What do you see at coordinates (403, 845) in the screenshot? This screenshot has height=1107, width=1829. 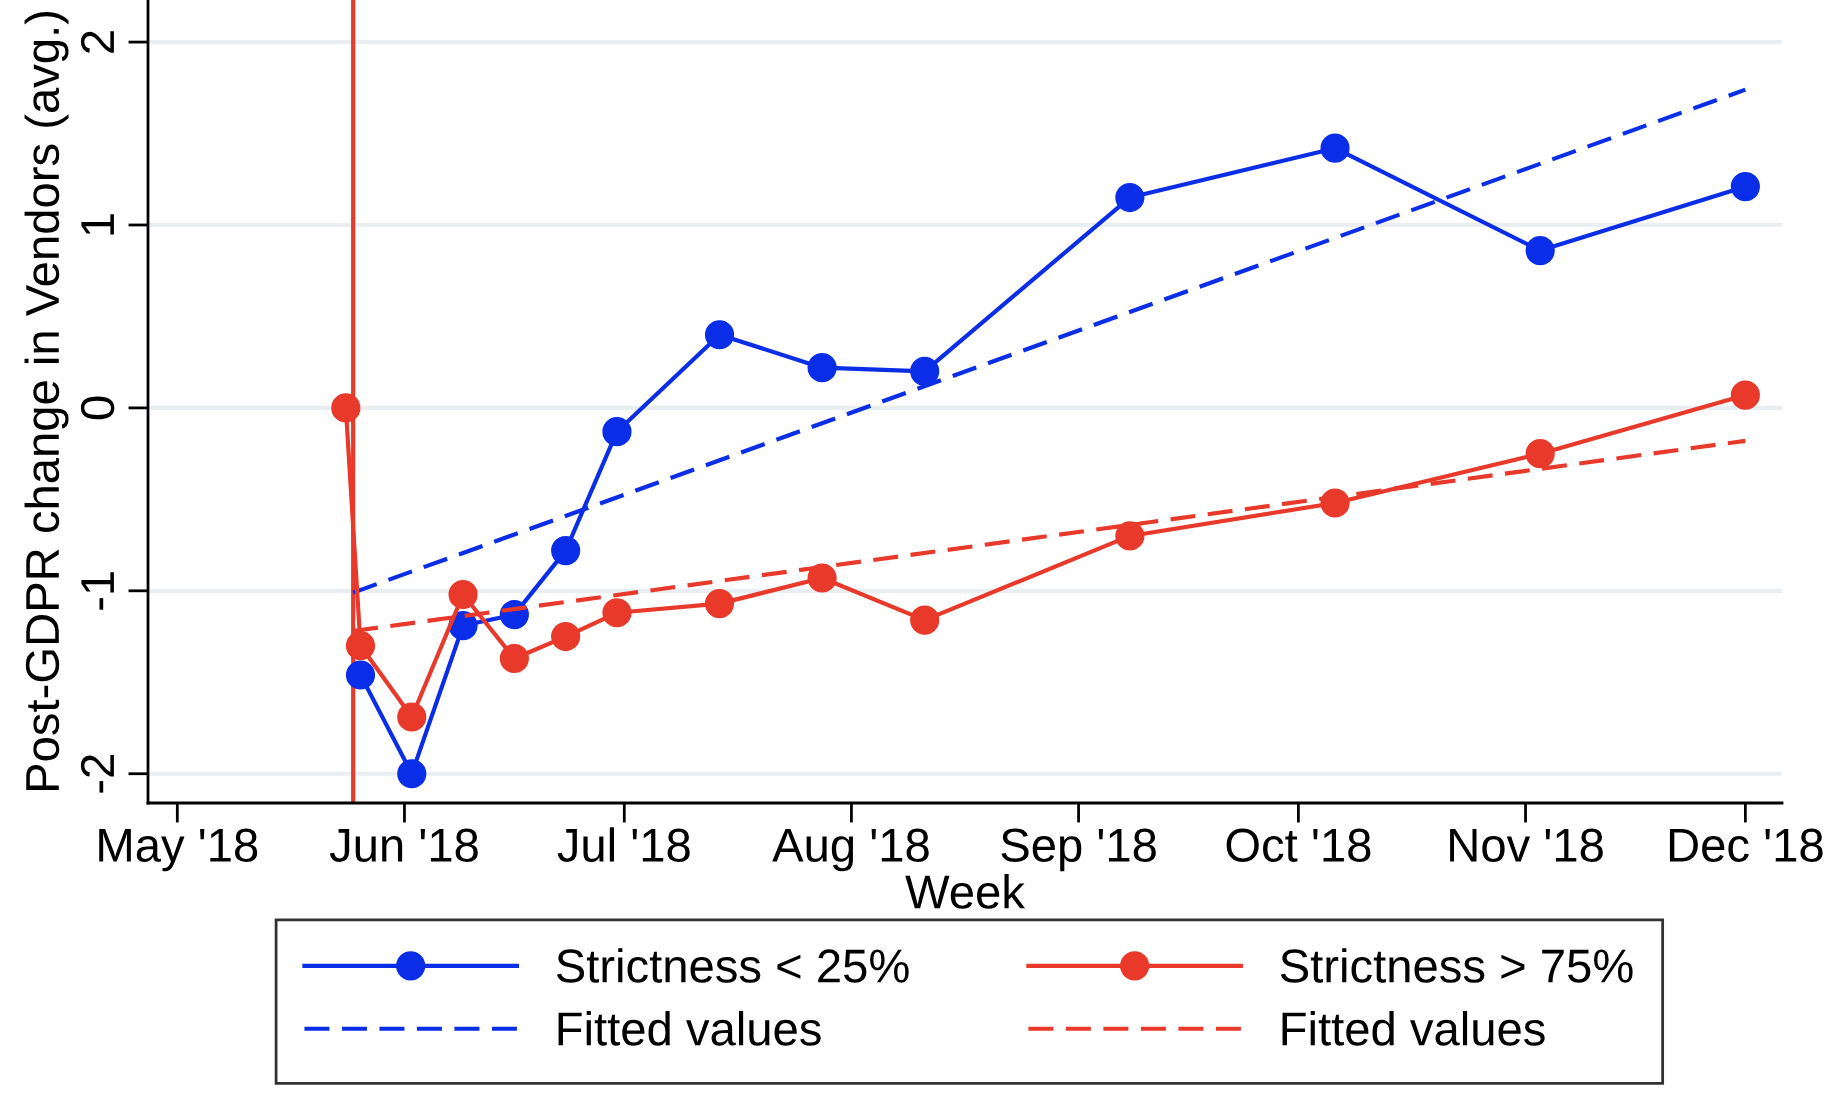 I see `x-tick-label: Jun '18` at bounding box center [403, 845].